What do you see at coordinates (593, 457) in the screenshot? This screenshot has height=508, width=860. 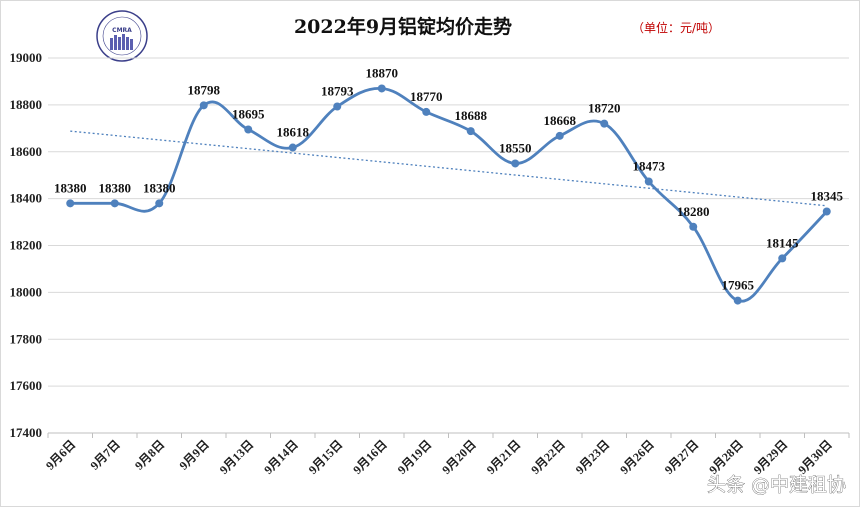 I see `x-tick-label: 9月23日` at bounding box center [593, 457].